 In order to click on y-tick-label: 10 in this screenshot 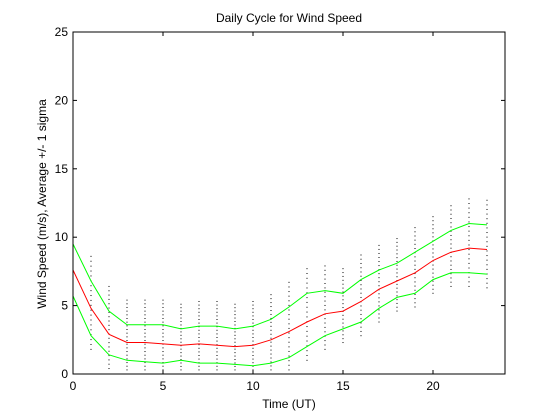, I will do `click(62, 237)`.